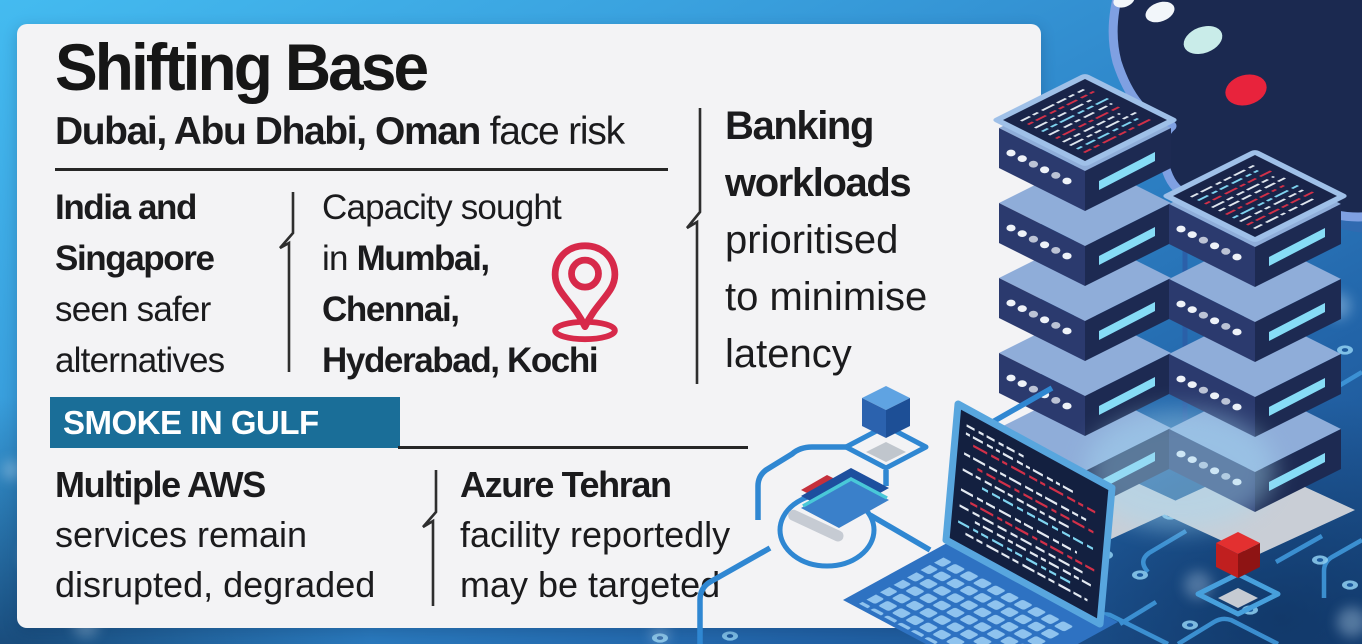  What do you see at coordinates (215, 584) in the screenshot?
I see `text-line: disrupted, degraded` at bounding box center [215, 584].